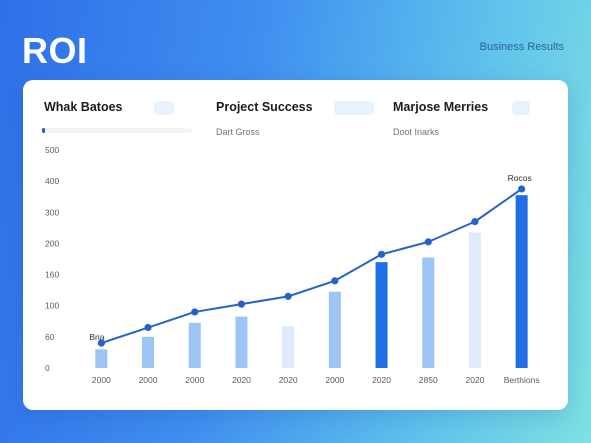  Describe the element at coordinates (96, 337) in the screenshot. I see `point-annotation: Bria` at that location.